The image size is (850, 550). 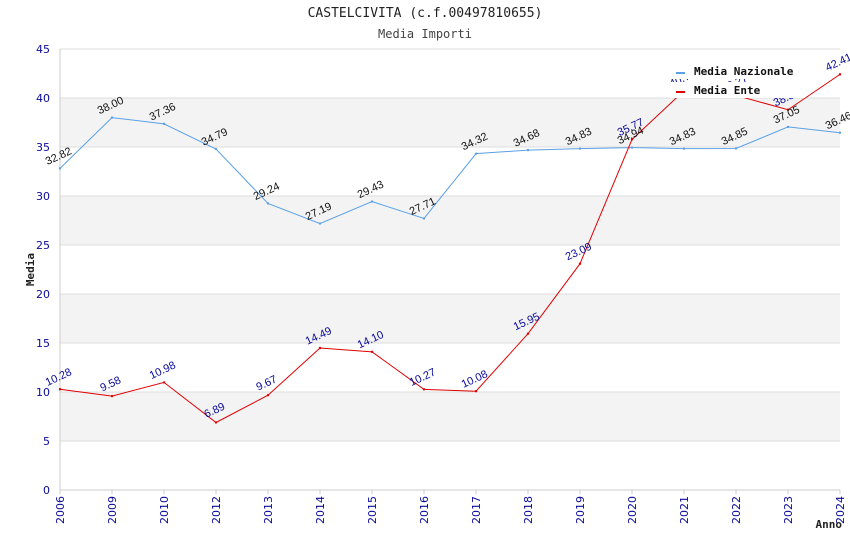 What do you see at coordinates (788, 510) in the screenshot?
I see `x-tick-label: 2023` at bounding box center [788, 510].